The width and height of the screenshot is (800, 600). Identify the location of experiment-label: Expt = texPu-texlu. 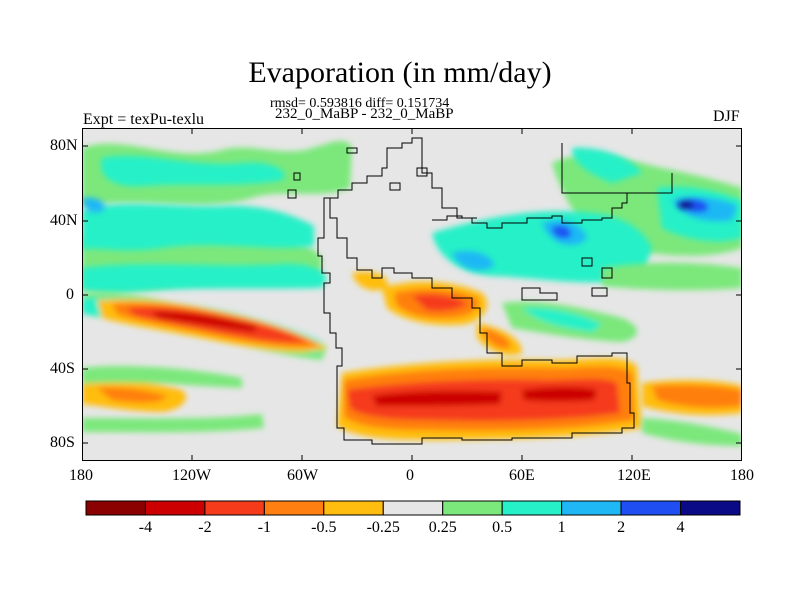
(144, 119).